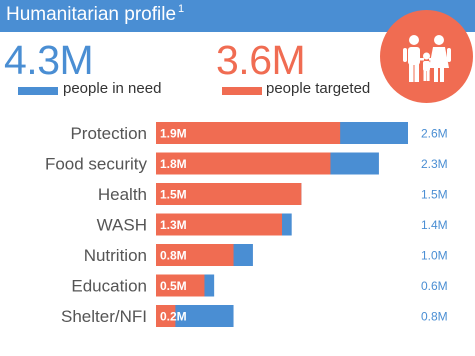  I want to click on in-need-value-label: 2.3M, so click(434, 164).